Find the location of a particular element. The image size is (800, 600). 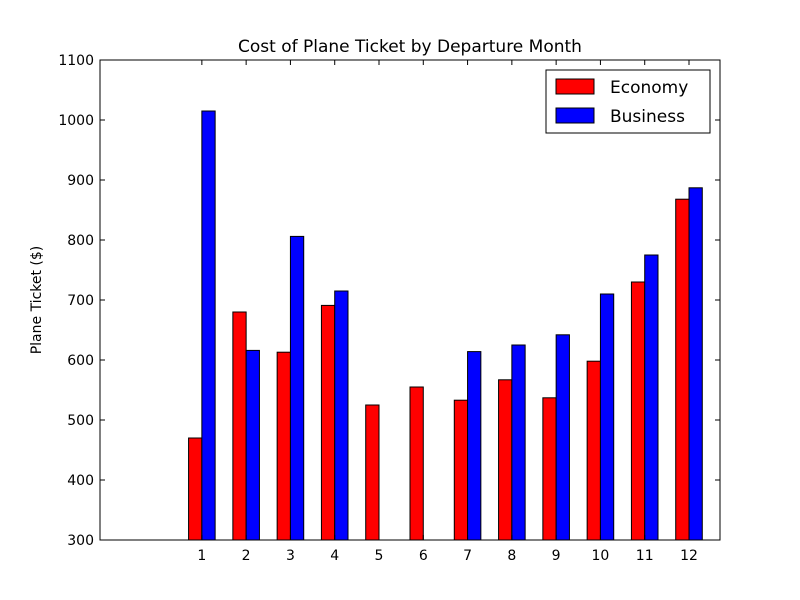

x-tick-label: 8 is located at coordinates (511, 556).